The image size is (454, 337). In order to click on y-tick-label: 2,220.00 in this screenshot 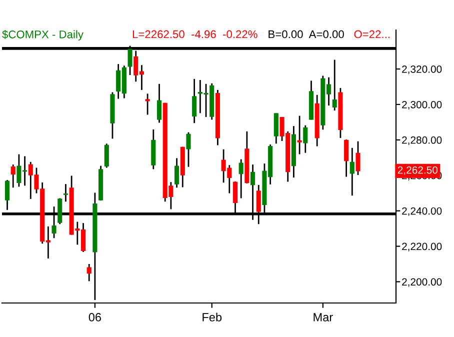, I will do `click(422, 247)`.